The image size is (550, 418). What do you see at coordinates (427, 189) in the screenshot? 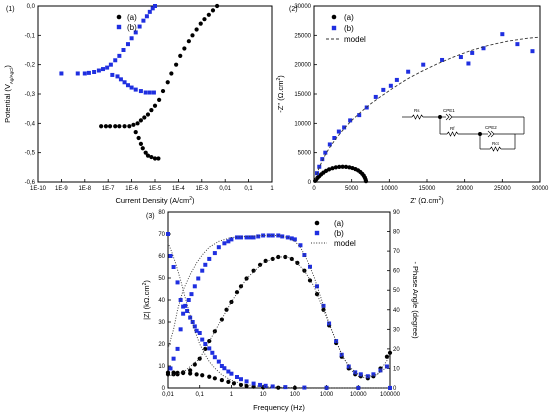
I see `panel-2-x-tick-label: 15000` at bounding box center [427, 189].